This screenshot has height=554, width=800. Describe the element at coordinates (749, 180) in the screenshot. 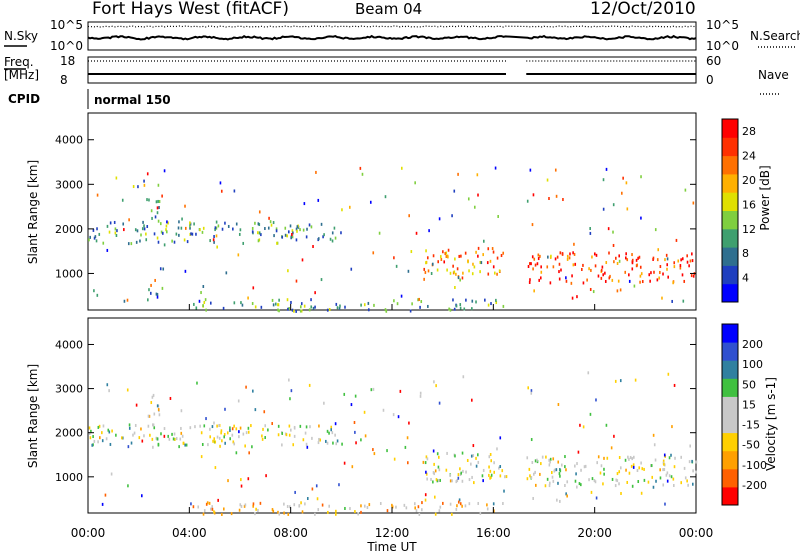

I see `colorbar-tick-label: 20` at that location.